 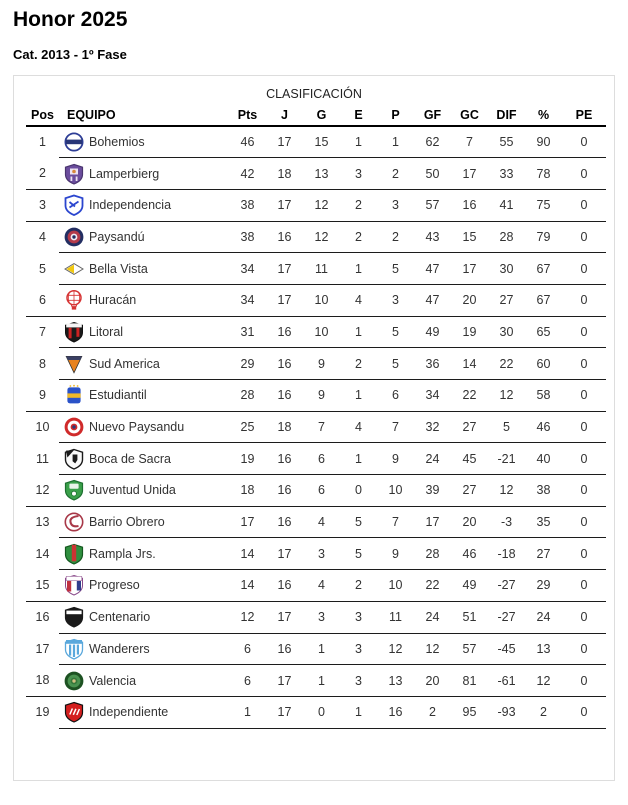 What do you see at coordinates (469, 459) in the screenshot?
I see `stat-cell: 45` at bounding box center [469, 459].